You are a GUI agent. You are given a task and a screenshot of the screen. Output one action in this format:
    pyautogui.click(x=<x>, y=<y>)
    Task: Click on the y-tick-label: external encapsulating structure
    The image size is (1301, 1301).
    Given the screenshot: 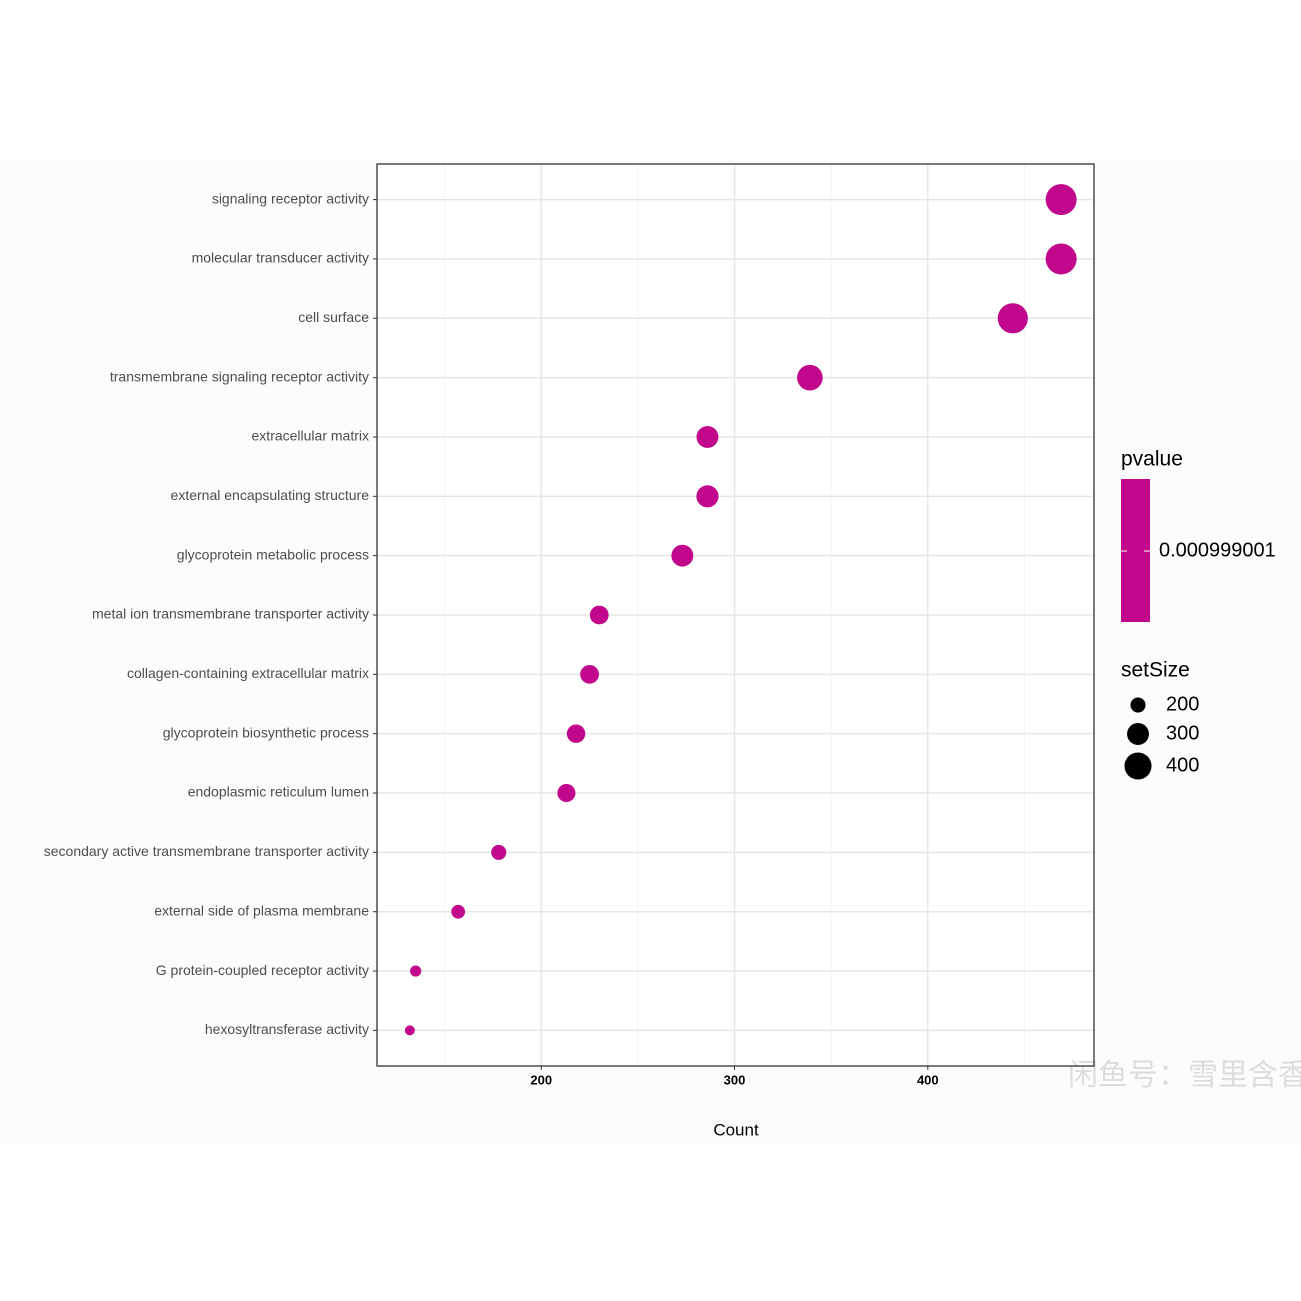 What is the action you would take?
    pyautogui.click(x=270, y=495)
    